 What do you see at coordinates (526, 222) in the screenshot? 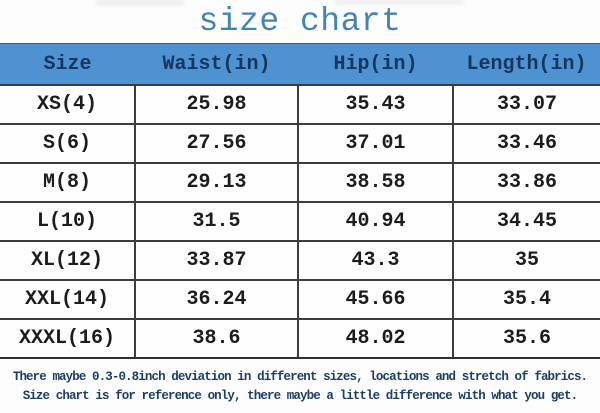
I see `length-cell: 34.45` at bounding box center [526, 222].